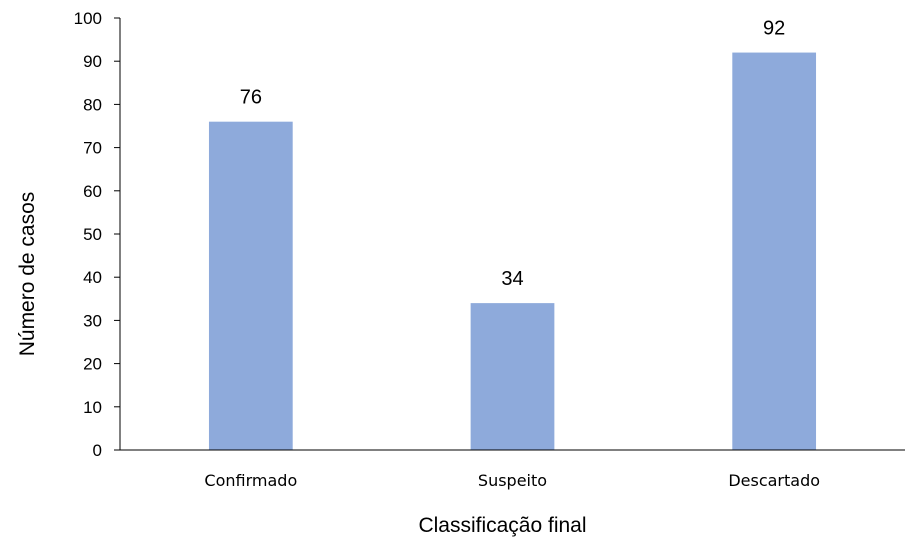  Describe the element at coordinates (774, 251) in the screenshot. I see `bar-descartado` at that location.